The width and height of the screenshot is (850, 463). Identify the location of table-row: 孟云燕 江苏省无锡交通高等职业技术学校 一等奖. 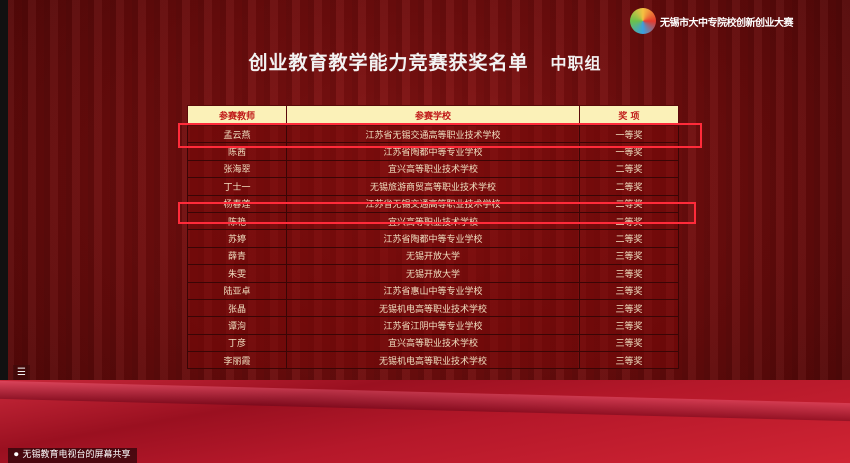
(433, 134).